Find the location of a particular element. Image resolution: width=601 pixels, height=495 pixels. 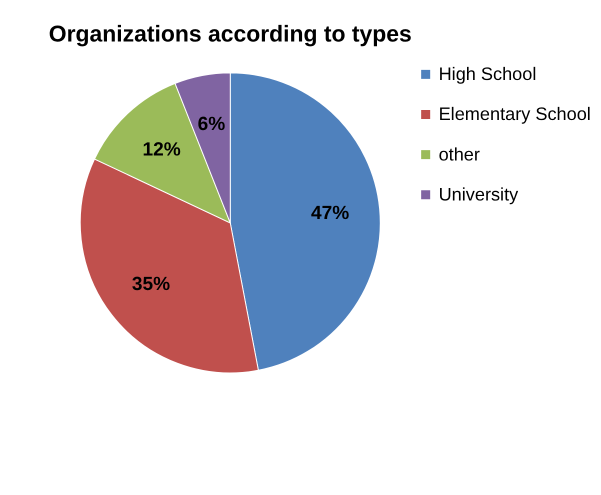

data-label: 12% is located at coordinates (161, 150).